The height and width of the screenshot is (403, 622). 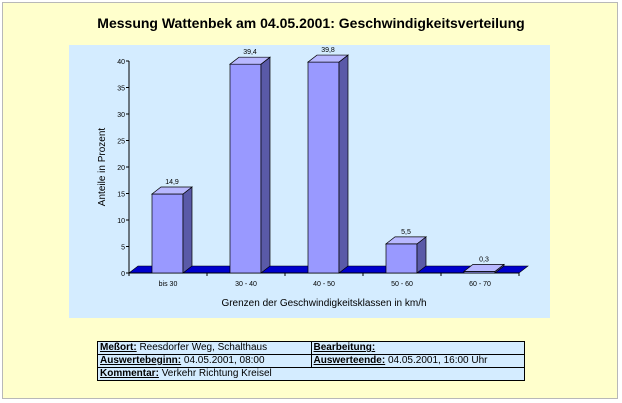 I want to click on y-tick-label: 20, so click(x=121, y=168).